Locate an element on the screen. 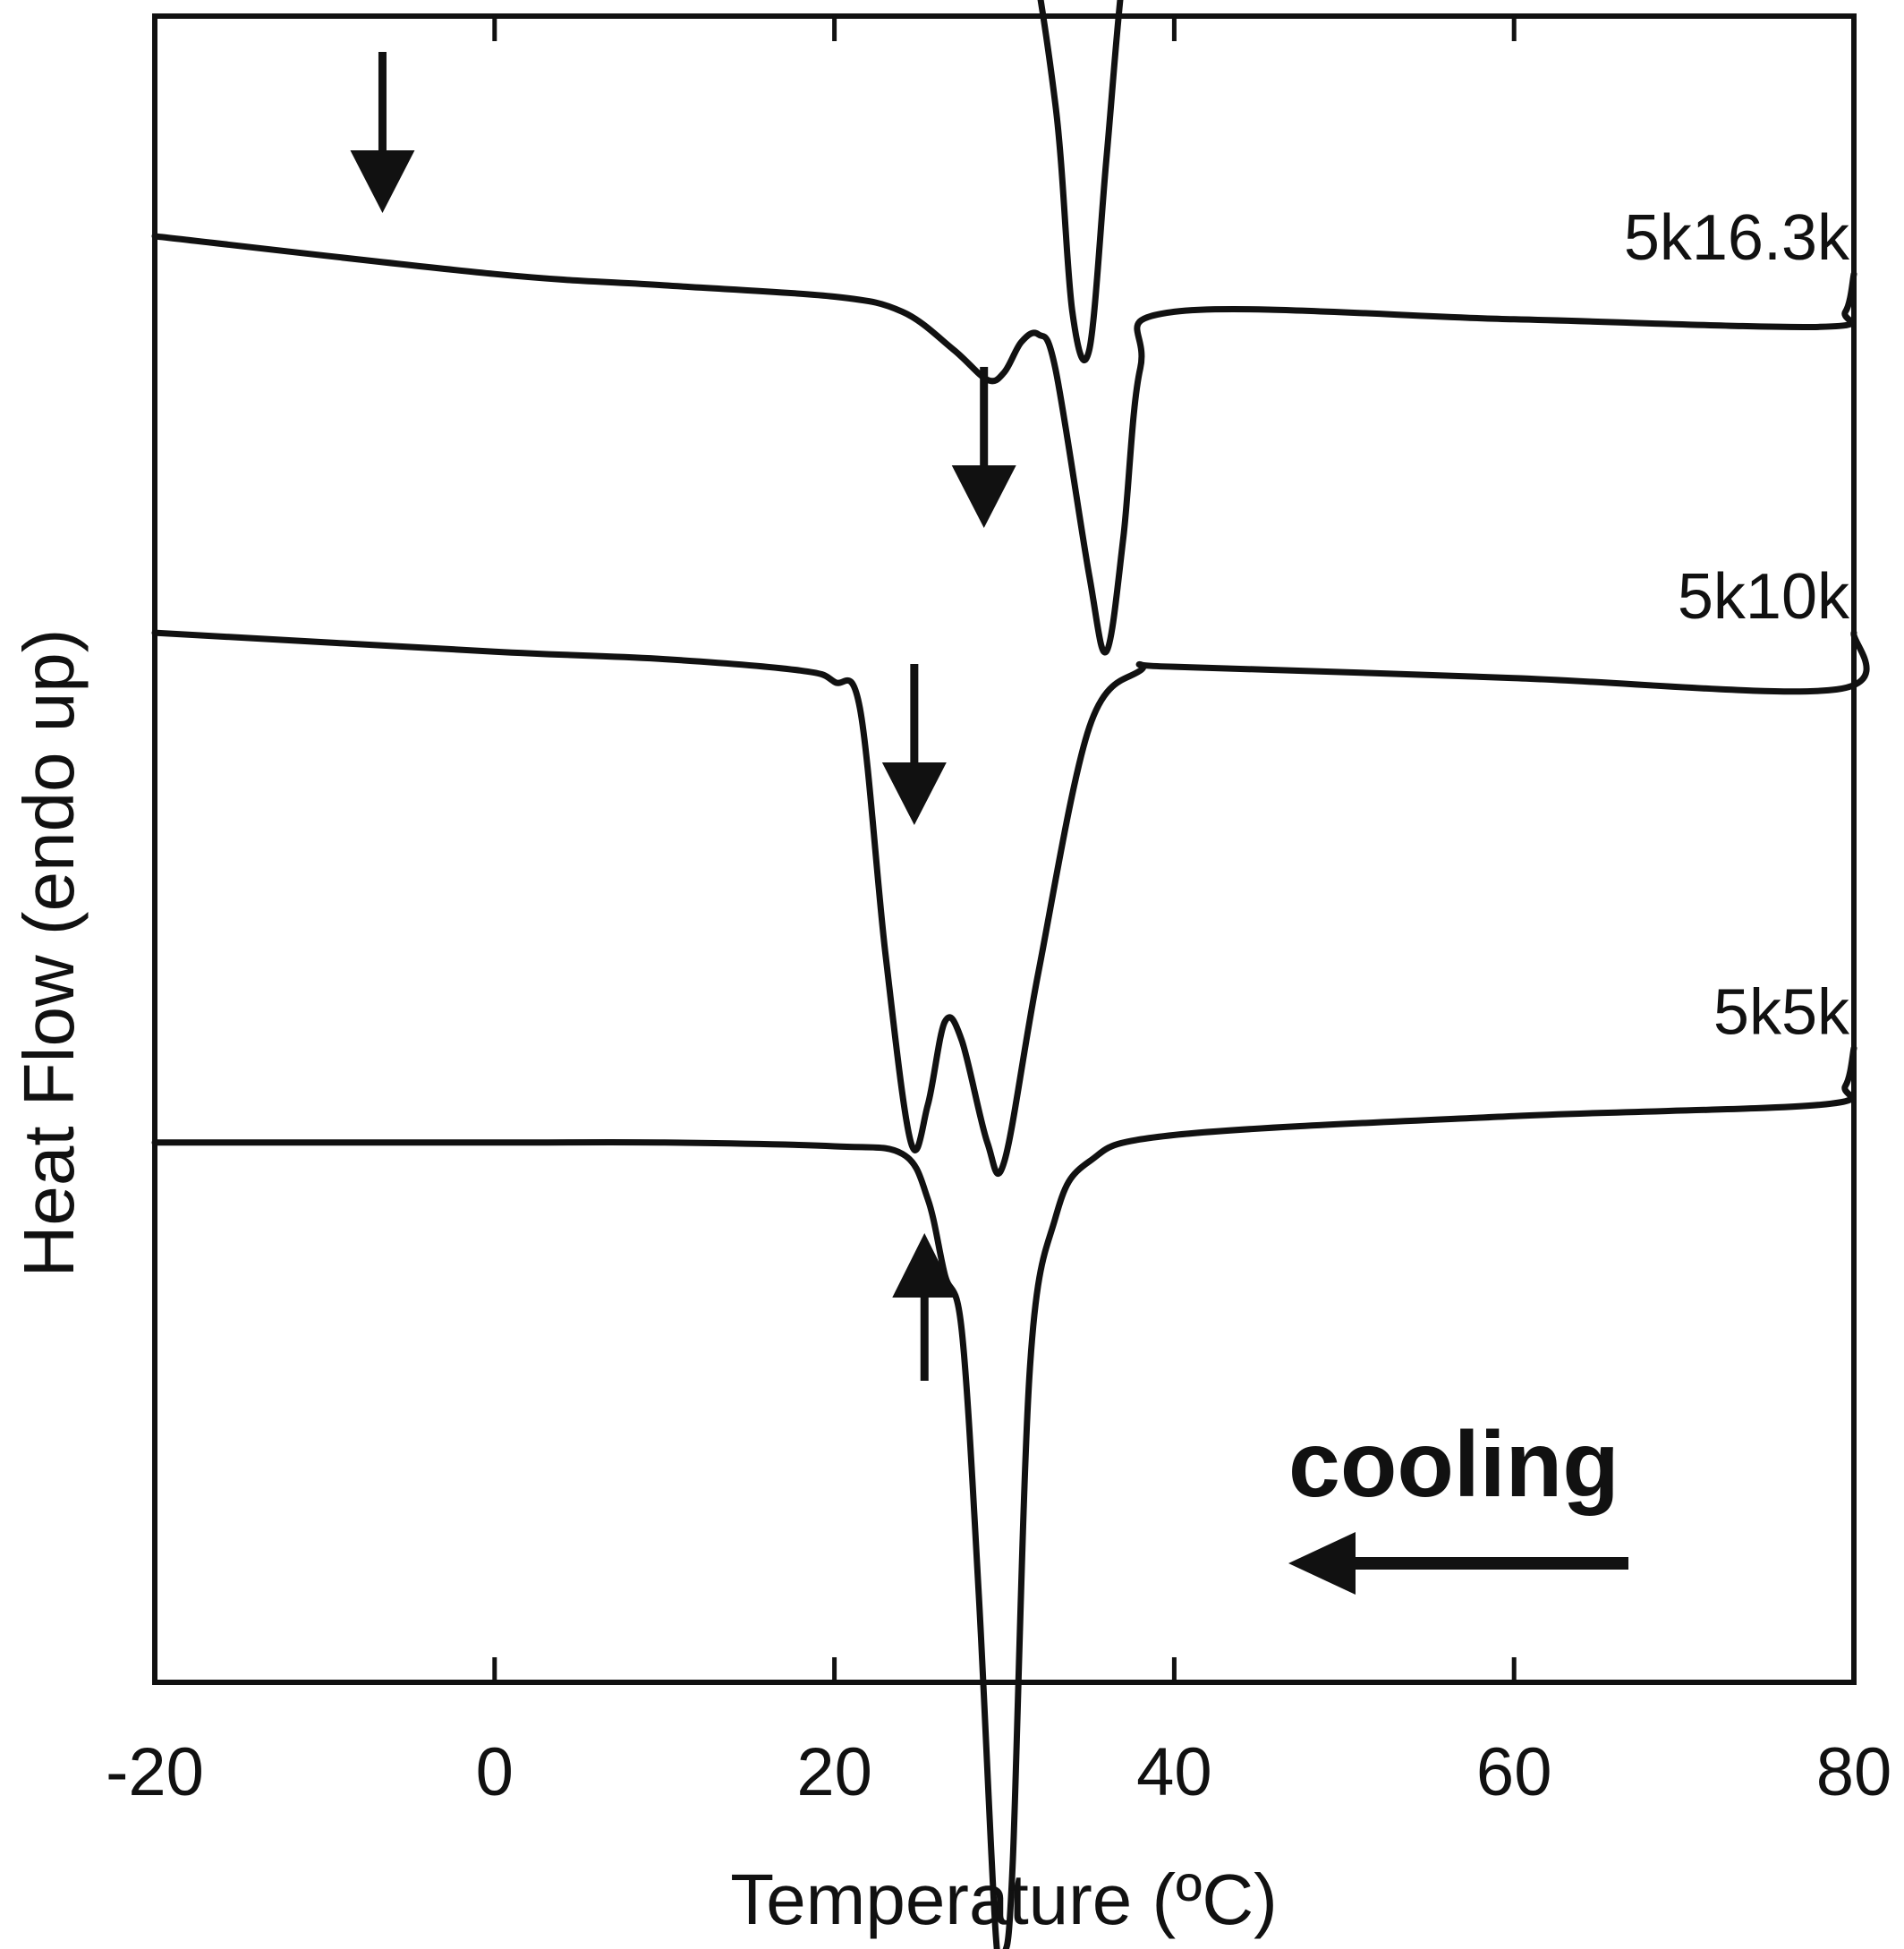 The height and width of the screenshot is (1949, 1904). series-label-5k5k: 5k5k is located at coordinates (1782, 1012).